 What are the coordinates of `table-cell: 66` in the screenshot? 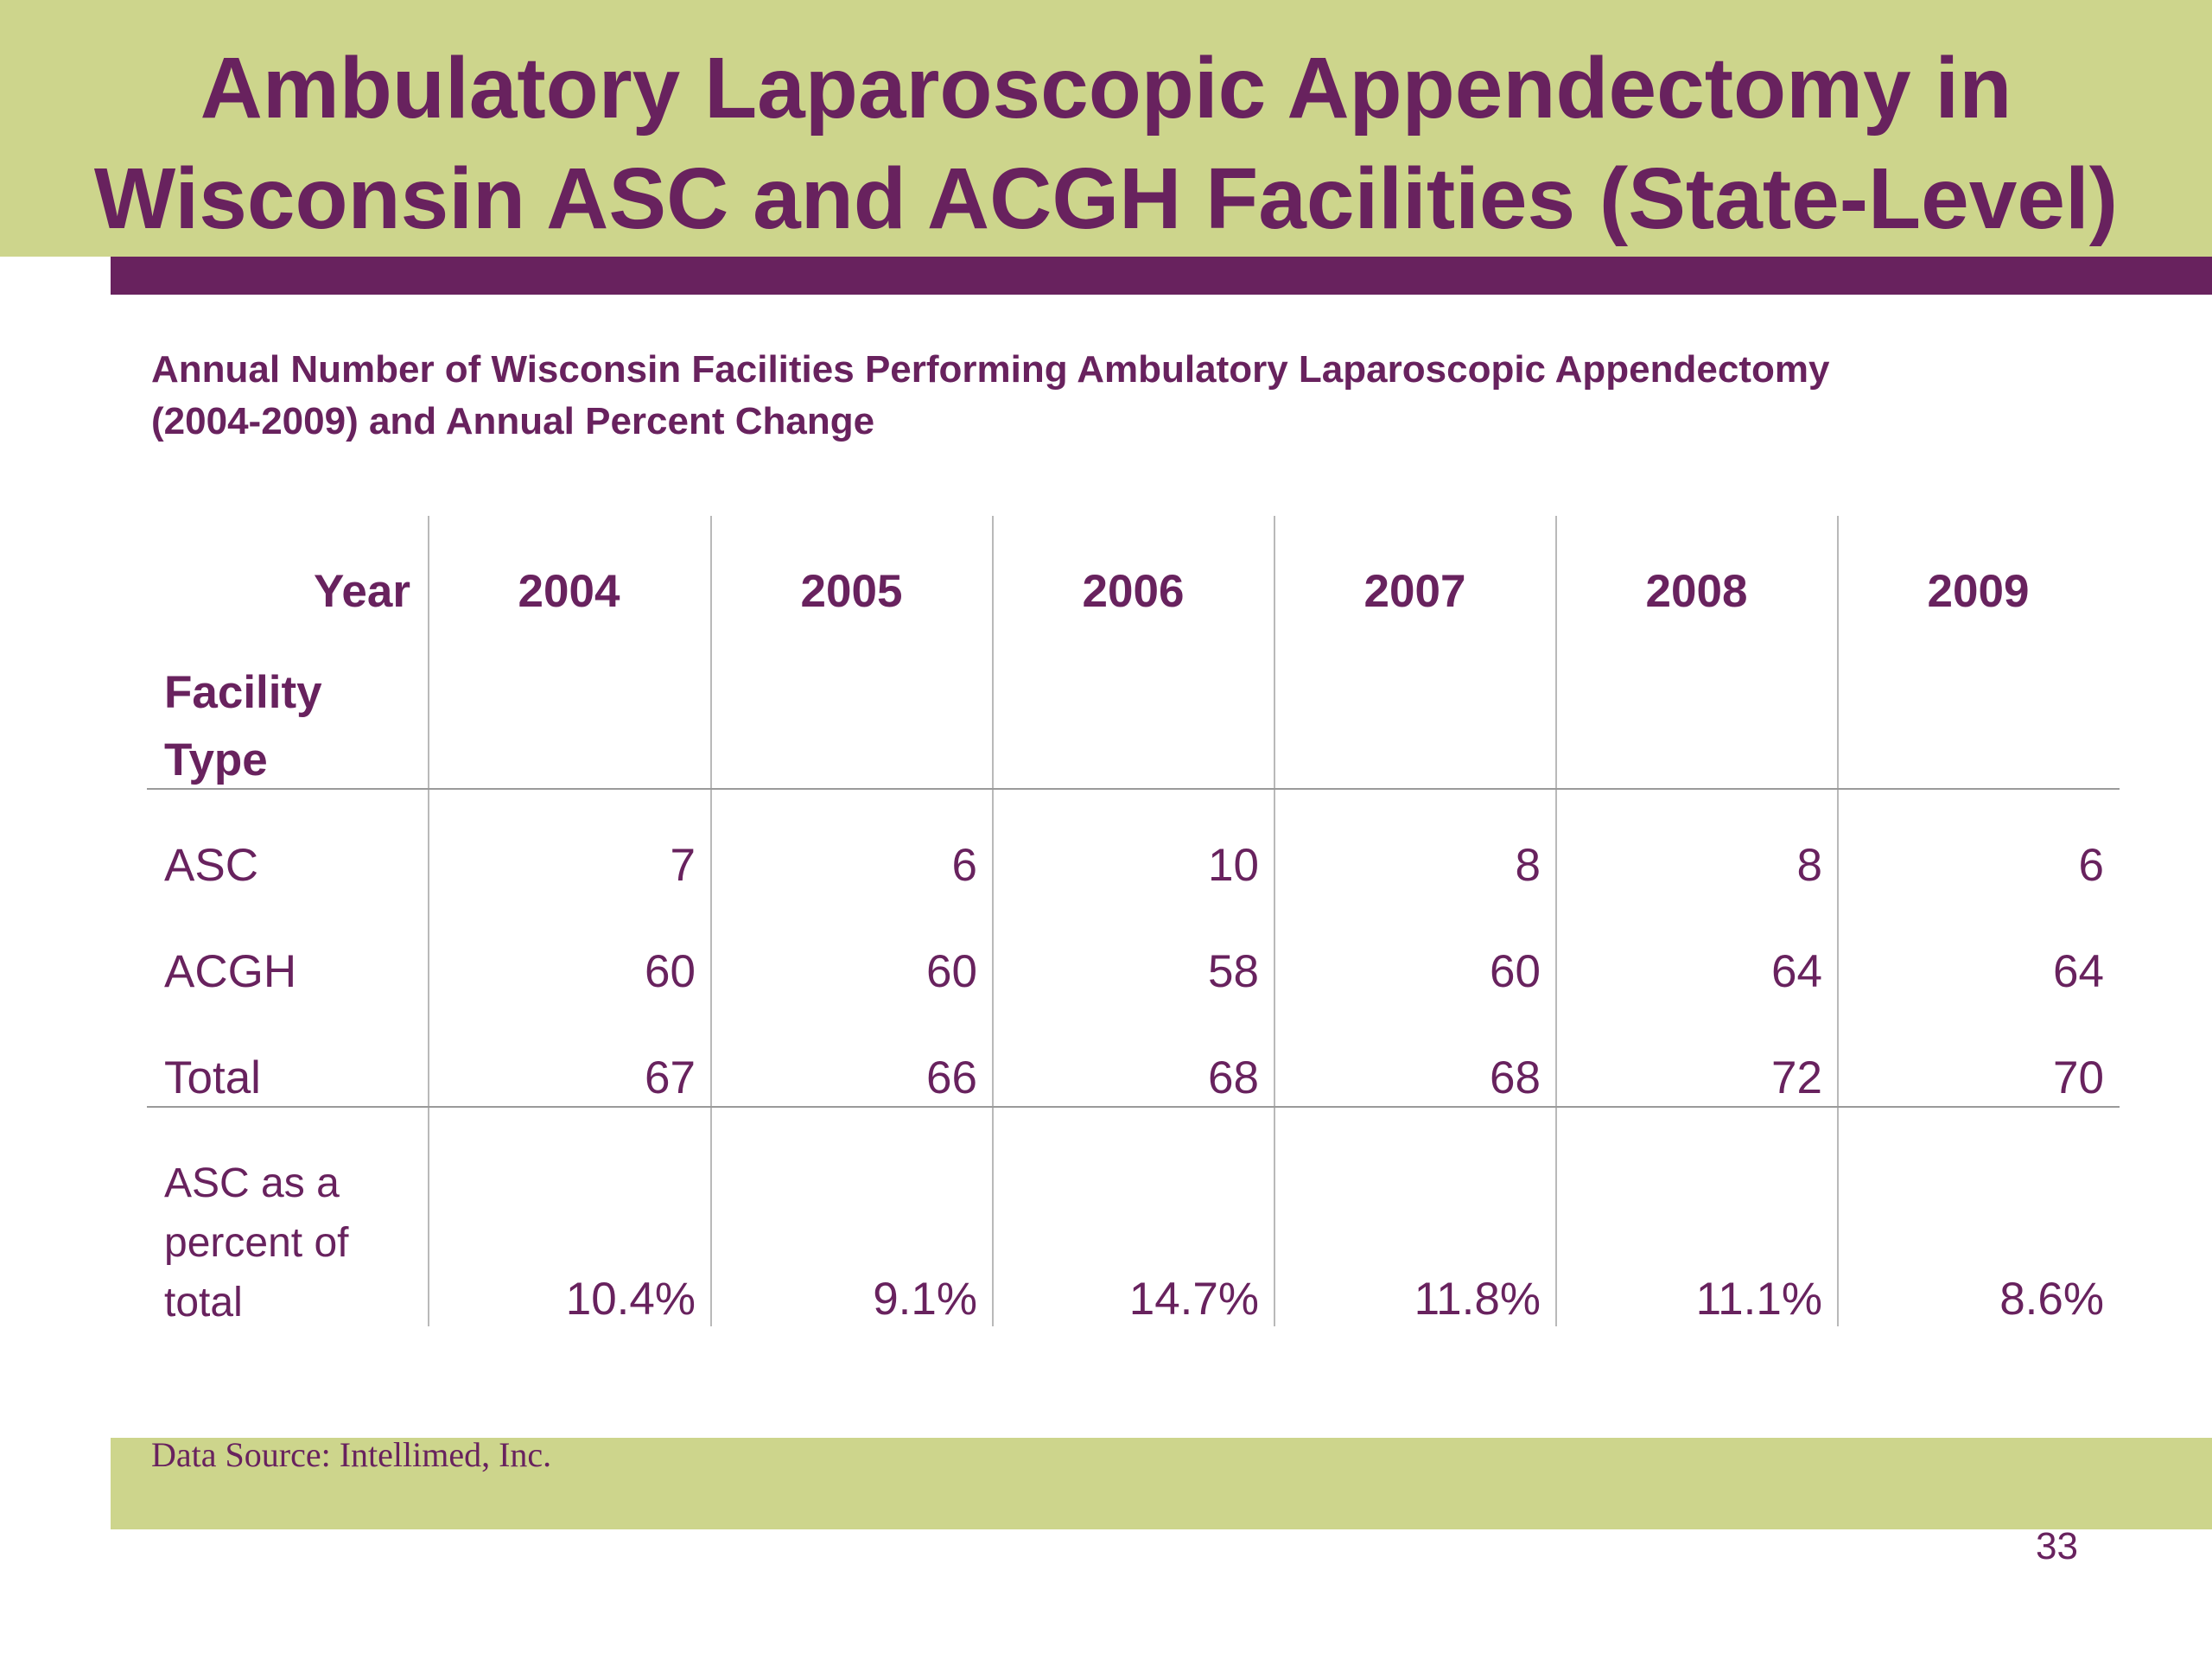 It's located at (951, 1077).